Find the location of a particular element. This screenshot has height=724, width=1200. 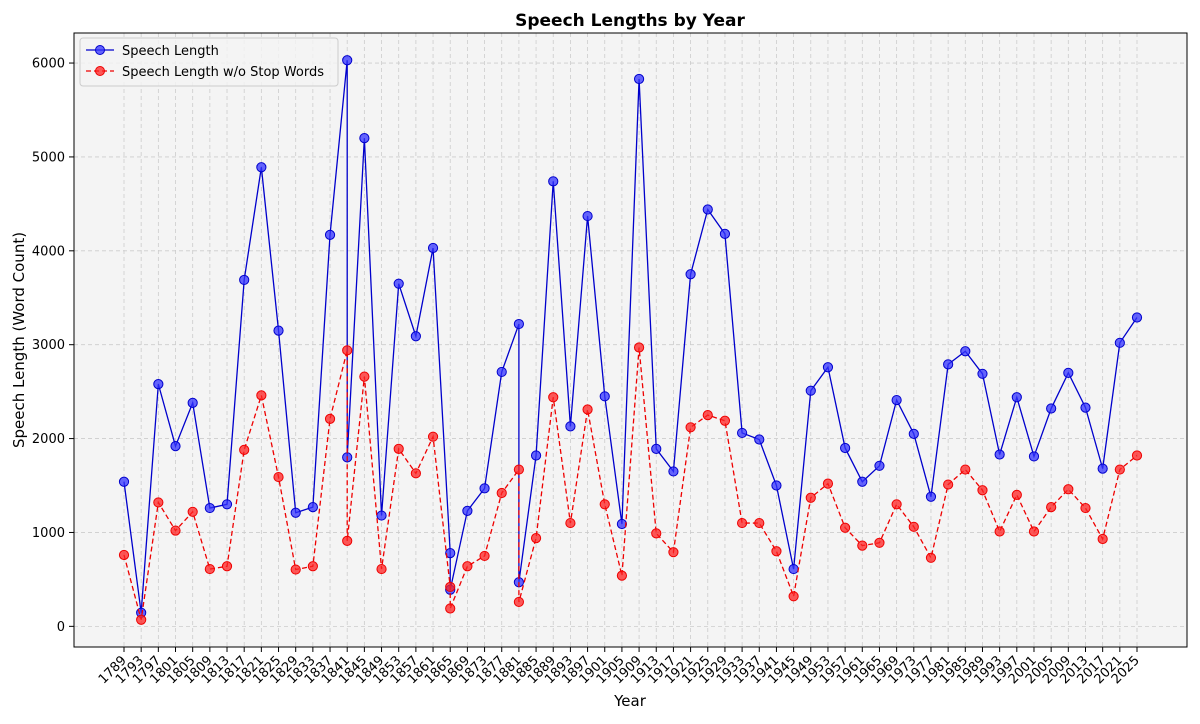

legend-box is located at coordinates (209, 62).